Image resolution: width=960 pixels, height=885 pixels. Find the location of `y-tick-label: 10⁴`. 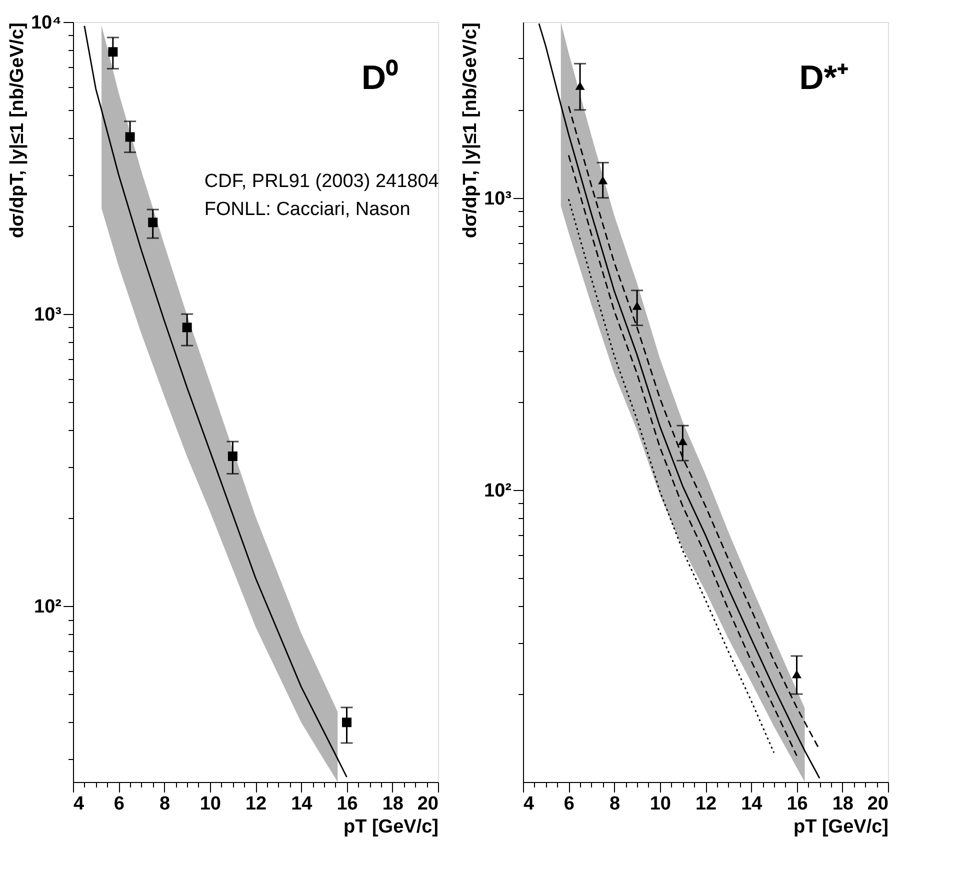

y-tick-label: 10⁴ is located at coordinates (46, 23).